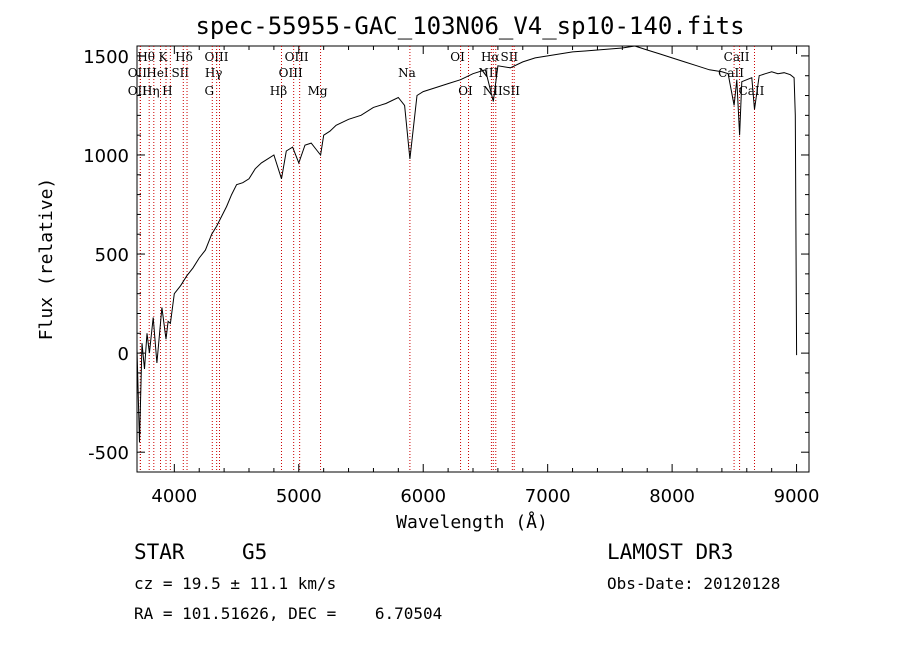 The height and width of the screenshot is (649, 900). What do you see at coordinates (255, 552) in the screenshot?
I see `object-subclass: G5` at bounding box center [255, 552].